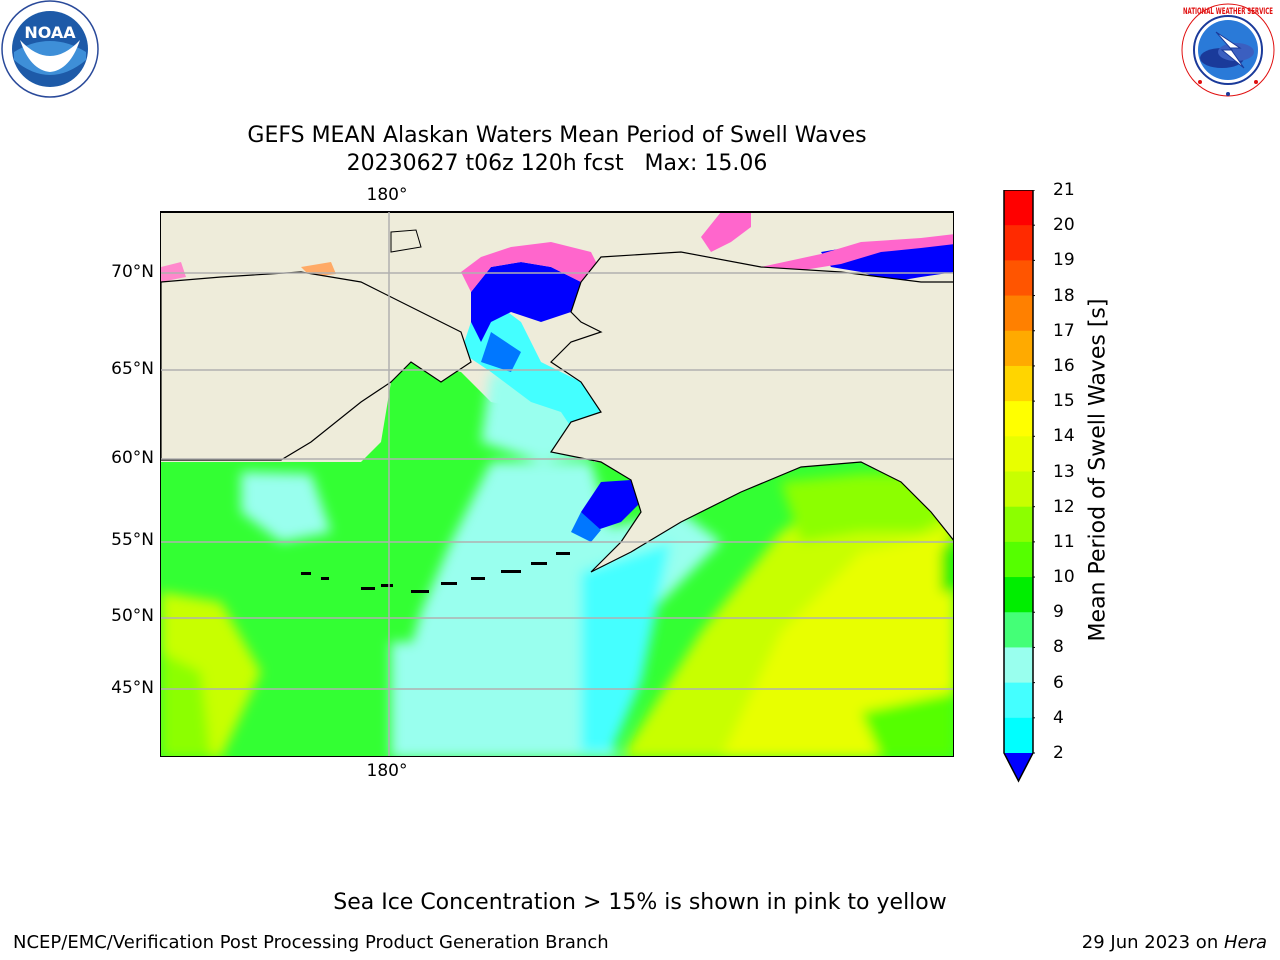 The image size is (1280, 960). Describe the element at coordinates (1064, 190) in the screenshot. I see `colorbar-tick-label: 21` at that location.